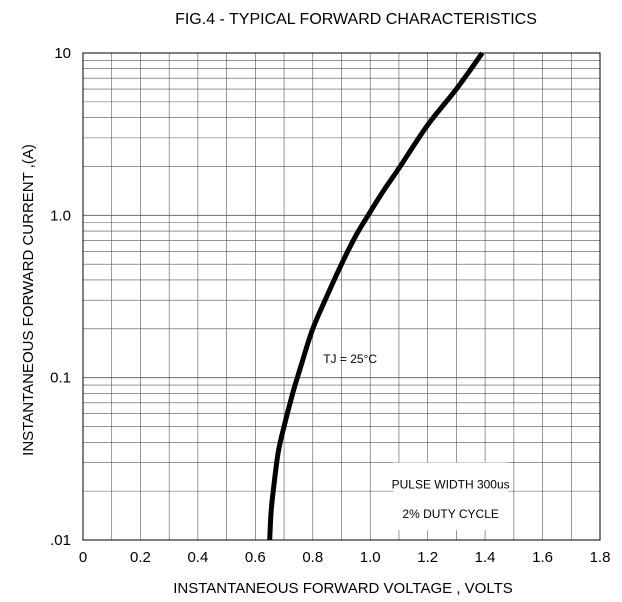 This screenshot has height=602, width=622. Describe the element at coordinates (451, 484) in the screenshot. I see `pulse-note-line: PULSE WIDTH 300us` at that location.